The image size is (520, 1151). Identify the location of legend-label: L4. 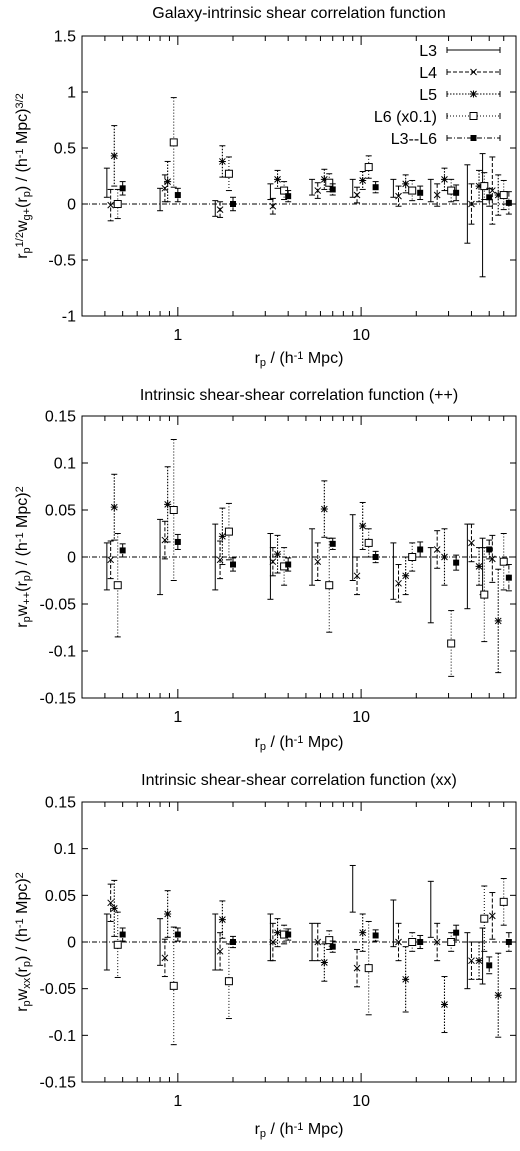
(428, 73).